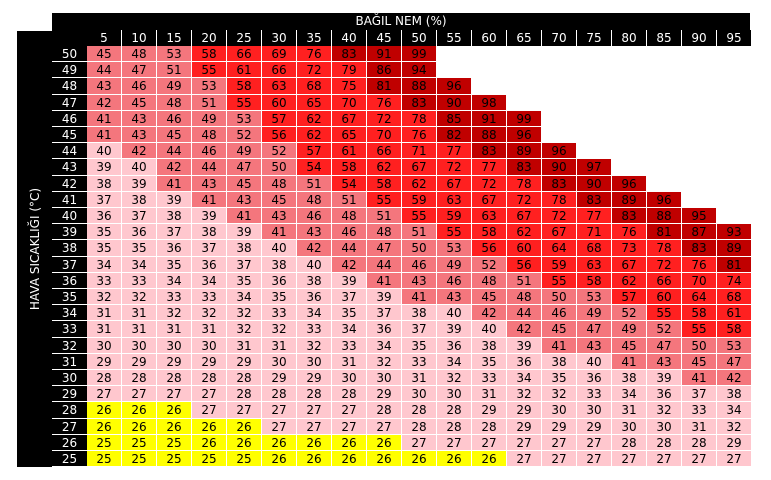 The height and width of the screenshot is (480, 771). Describe the element at coordinates (174, 459) in the screenshot. I see `heat-cell: 25` at that location.